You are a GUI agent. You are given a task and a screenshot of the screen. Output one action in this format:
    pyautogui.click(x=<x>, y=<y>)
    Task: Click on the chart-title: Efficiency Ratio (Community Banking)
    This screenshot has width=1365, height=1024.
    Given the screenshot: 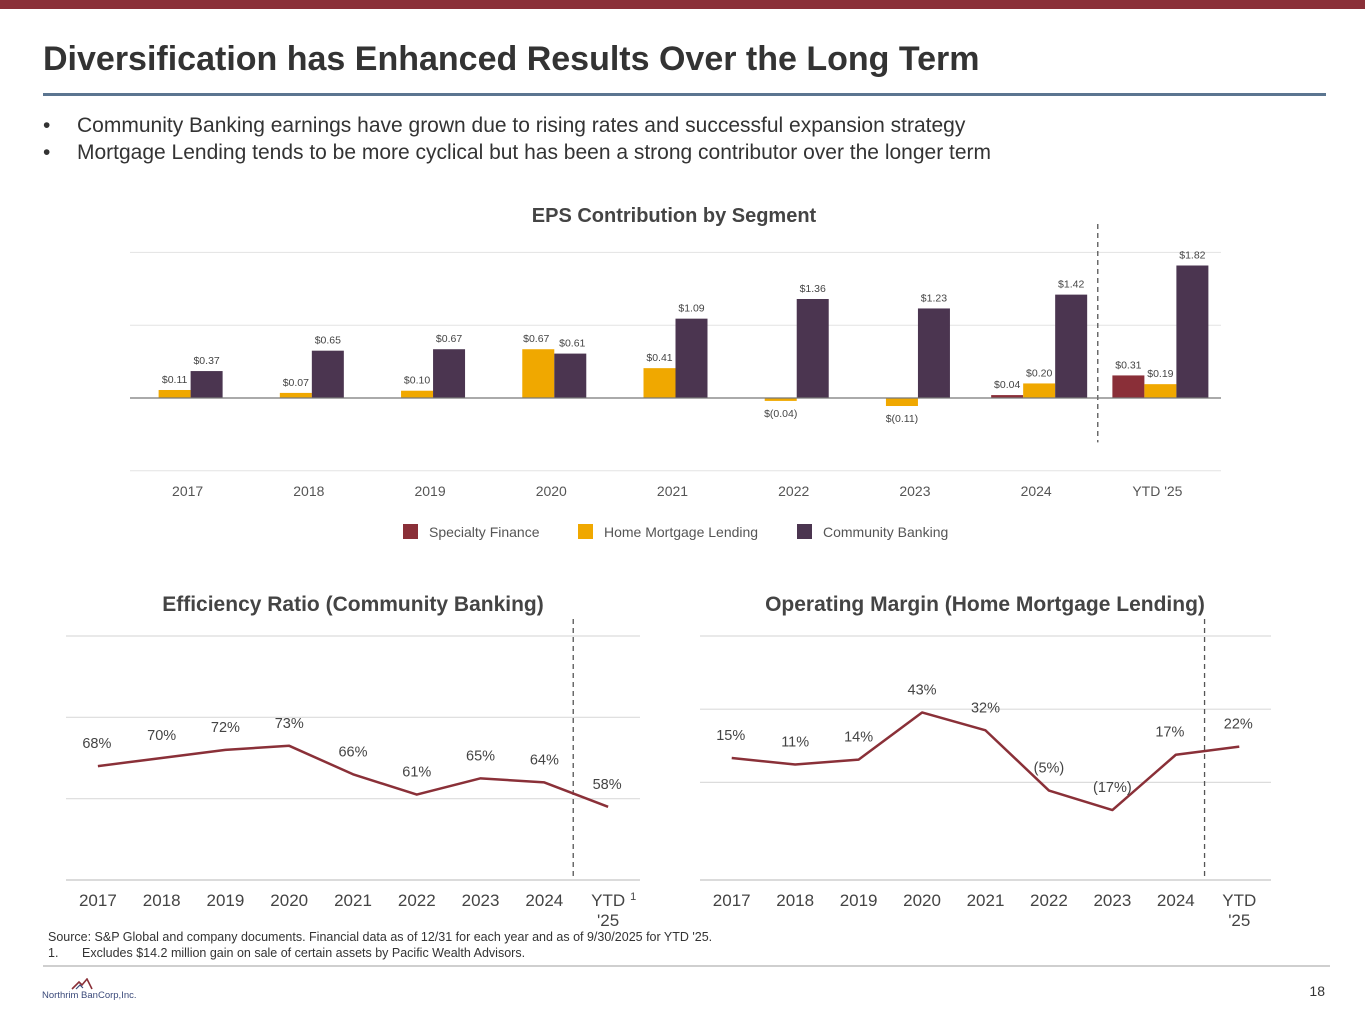 What is the action you would take?
    pyautogui.click(x=353, y=604)
    